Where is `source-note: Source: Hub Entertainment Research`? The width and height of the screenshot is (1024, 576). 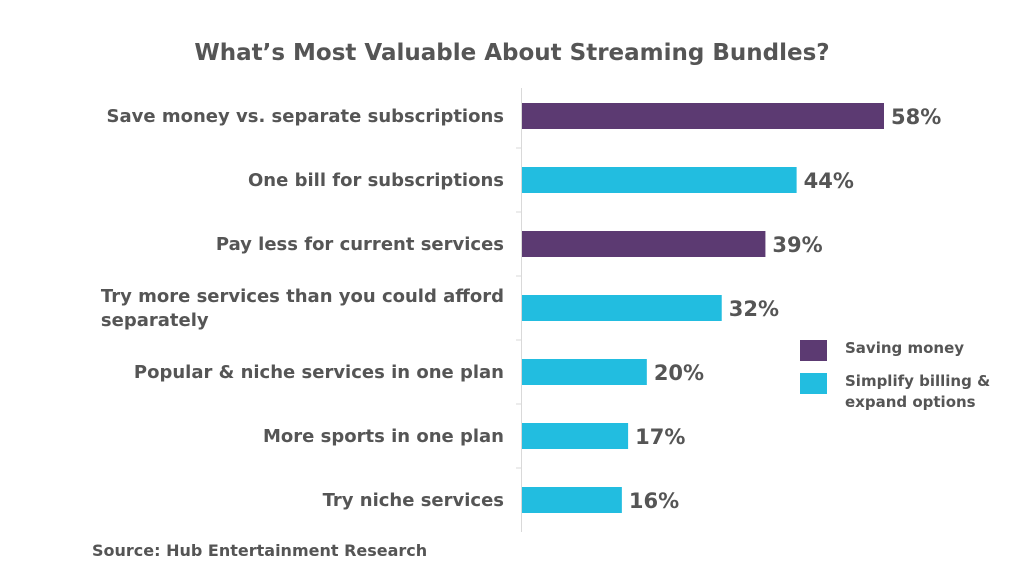
source-note: Source: Hub Entertainment Research is located at coordinates (260, 550).